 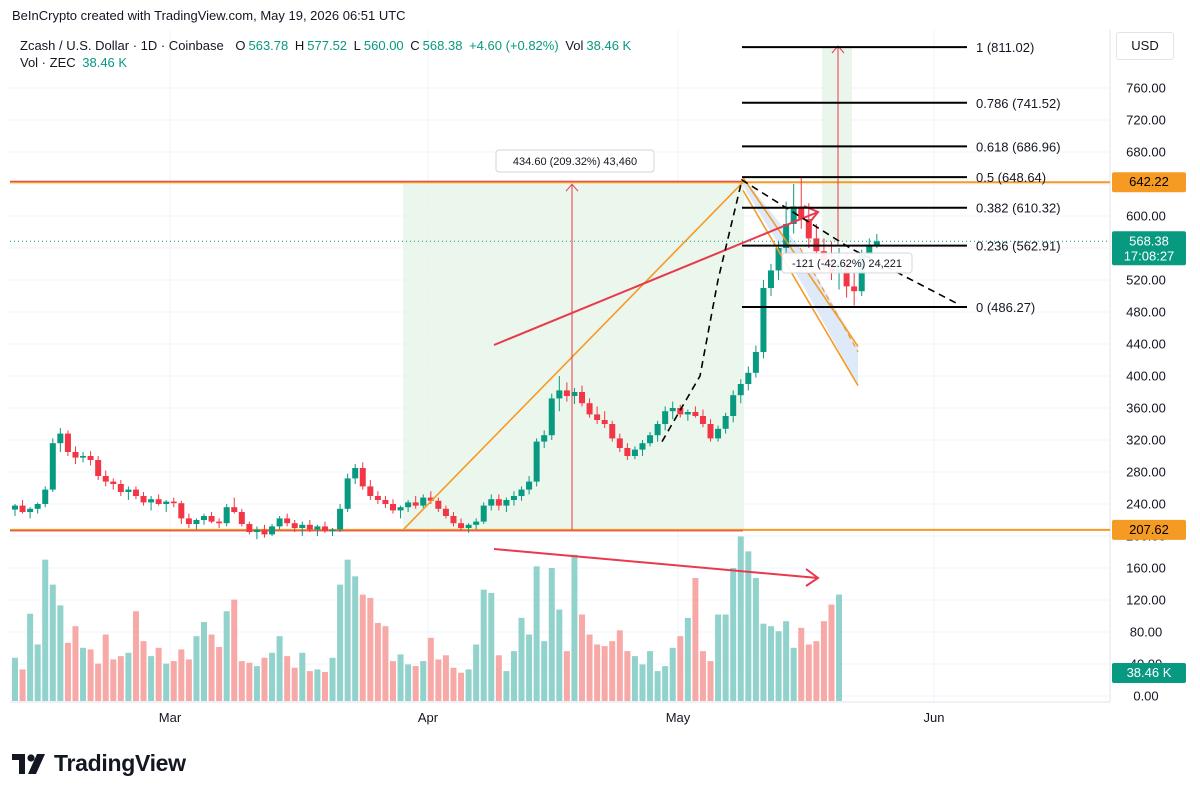 I want to click on rising-trendline, so click(x=573, y=356).